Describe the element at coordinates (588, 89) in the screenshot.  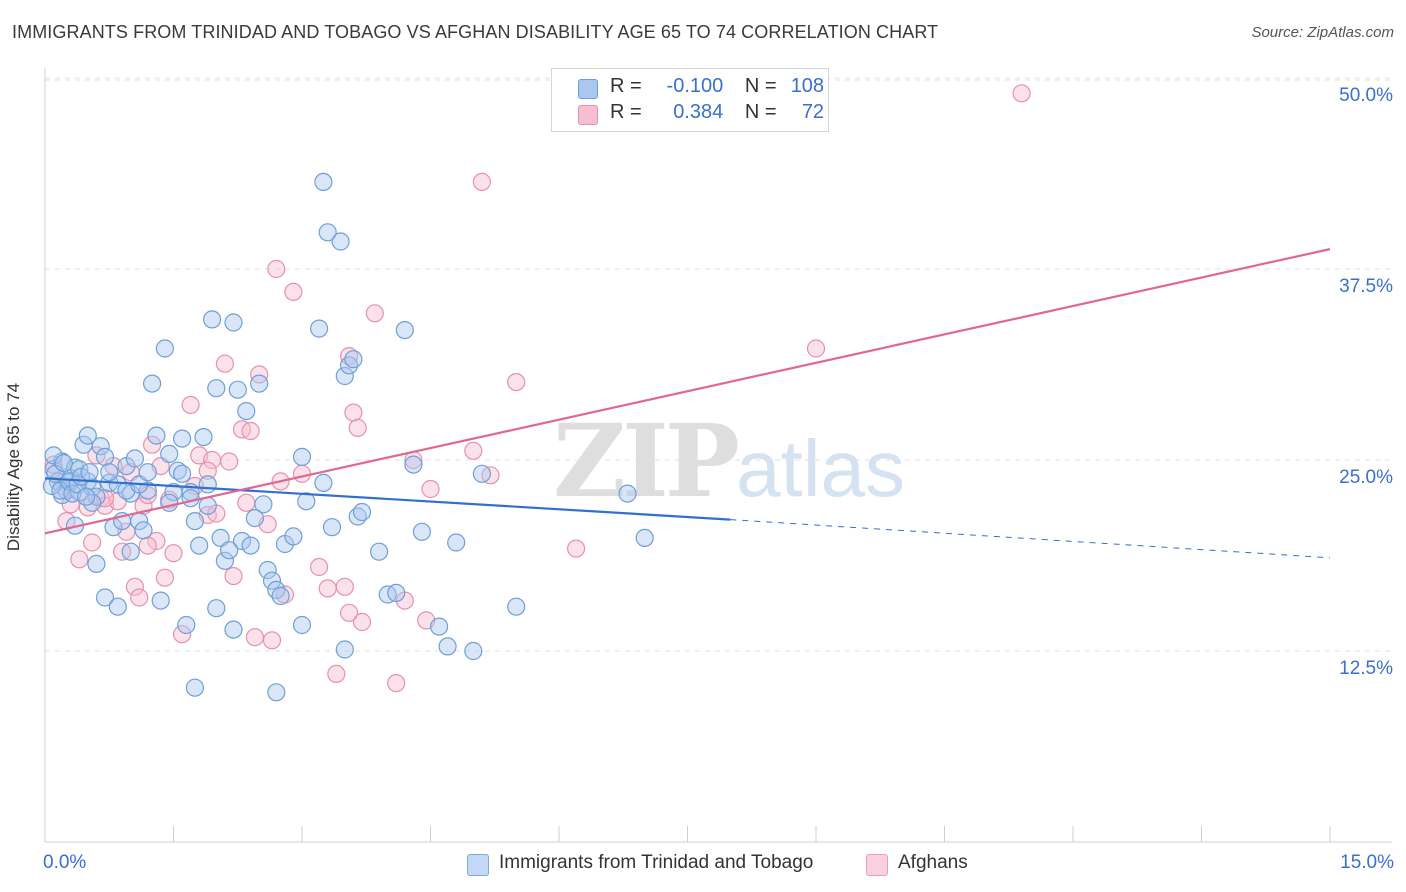
I see `swatch-blue` at that location.